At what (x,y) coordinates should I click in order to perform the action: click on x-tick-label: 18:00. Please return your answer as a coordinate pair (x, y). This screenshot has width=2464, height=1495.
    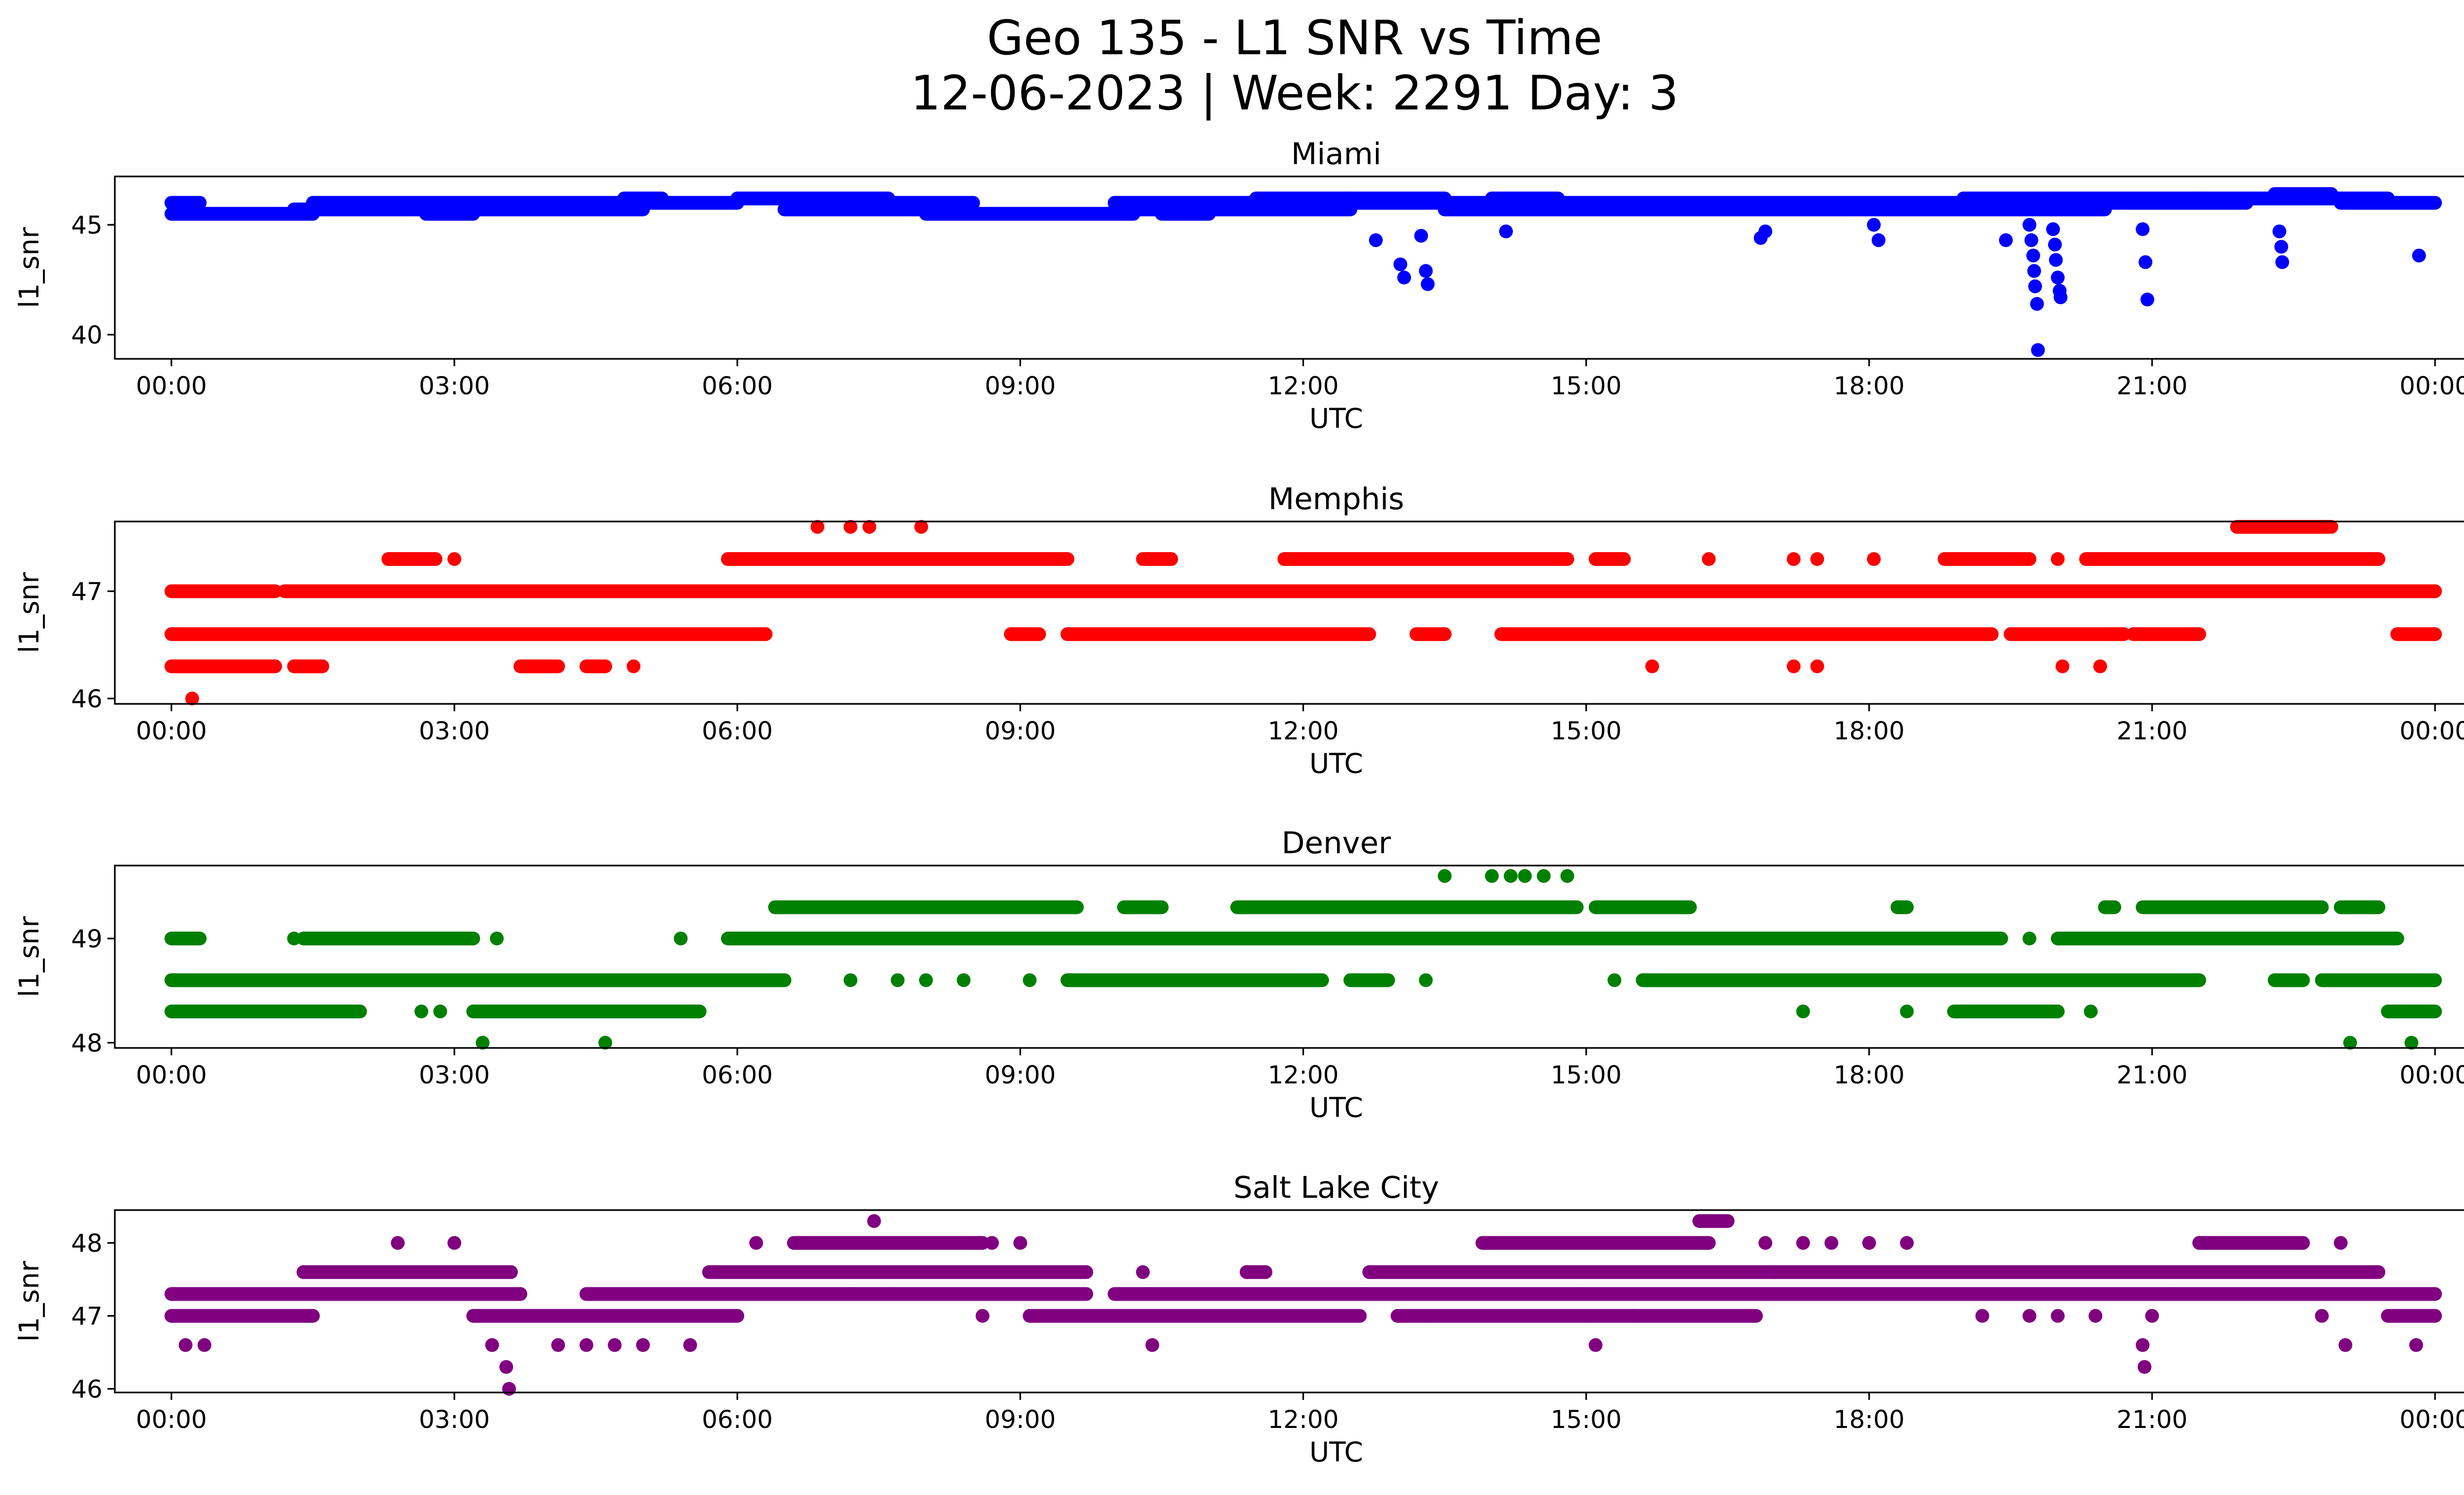
    Looking at the image, I should click on (1869, 1419).